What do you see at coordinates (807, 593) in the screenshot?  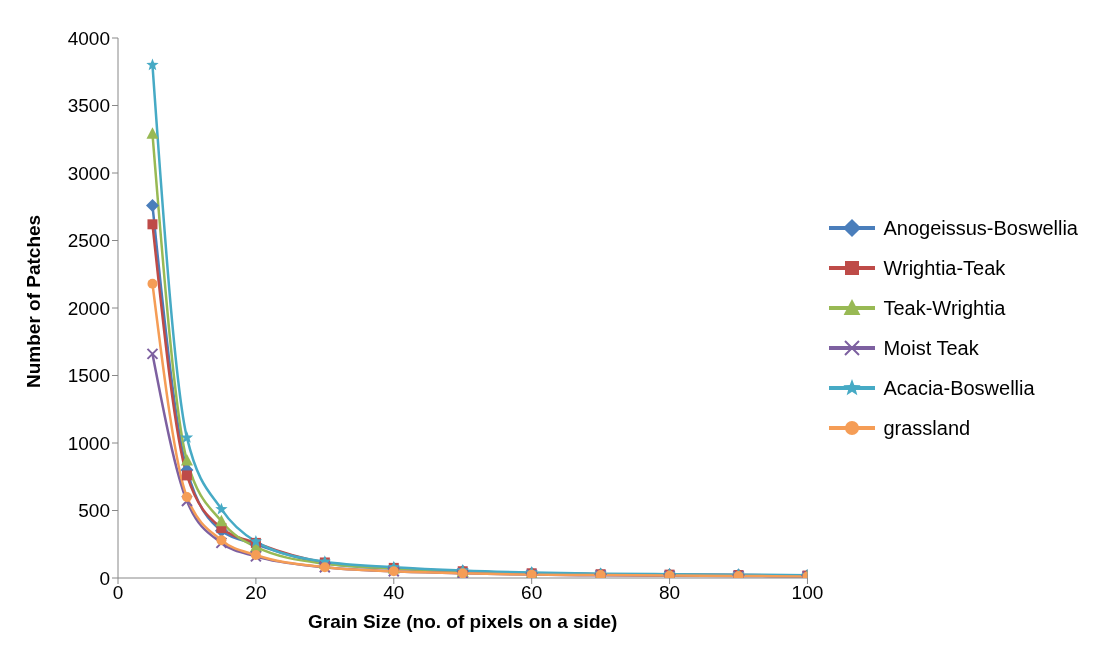 I see `x-tick-label: 100` at bounding box center [807, 593].